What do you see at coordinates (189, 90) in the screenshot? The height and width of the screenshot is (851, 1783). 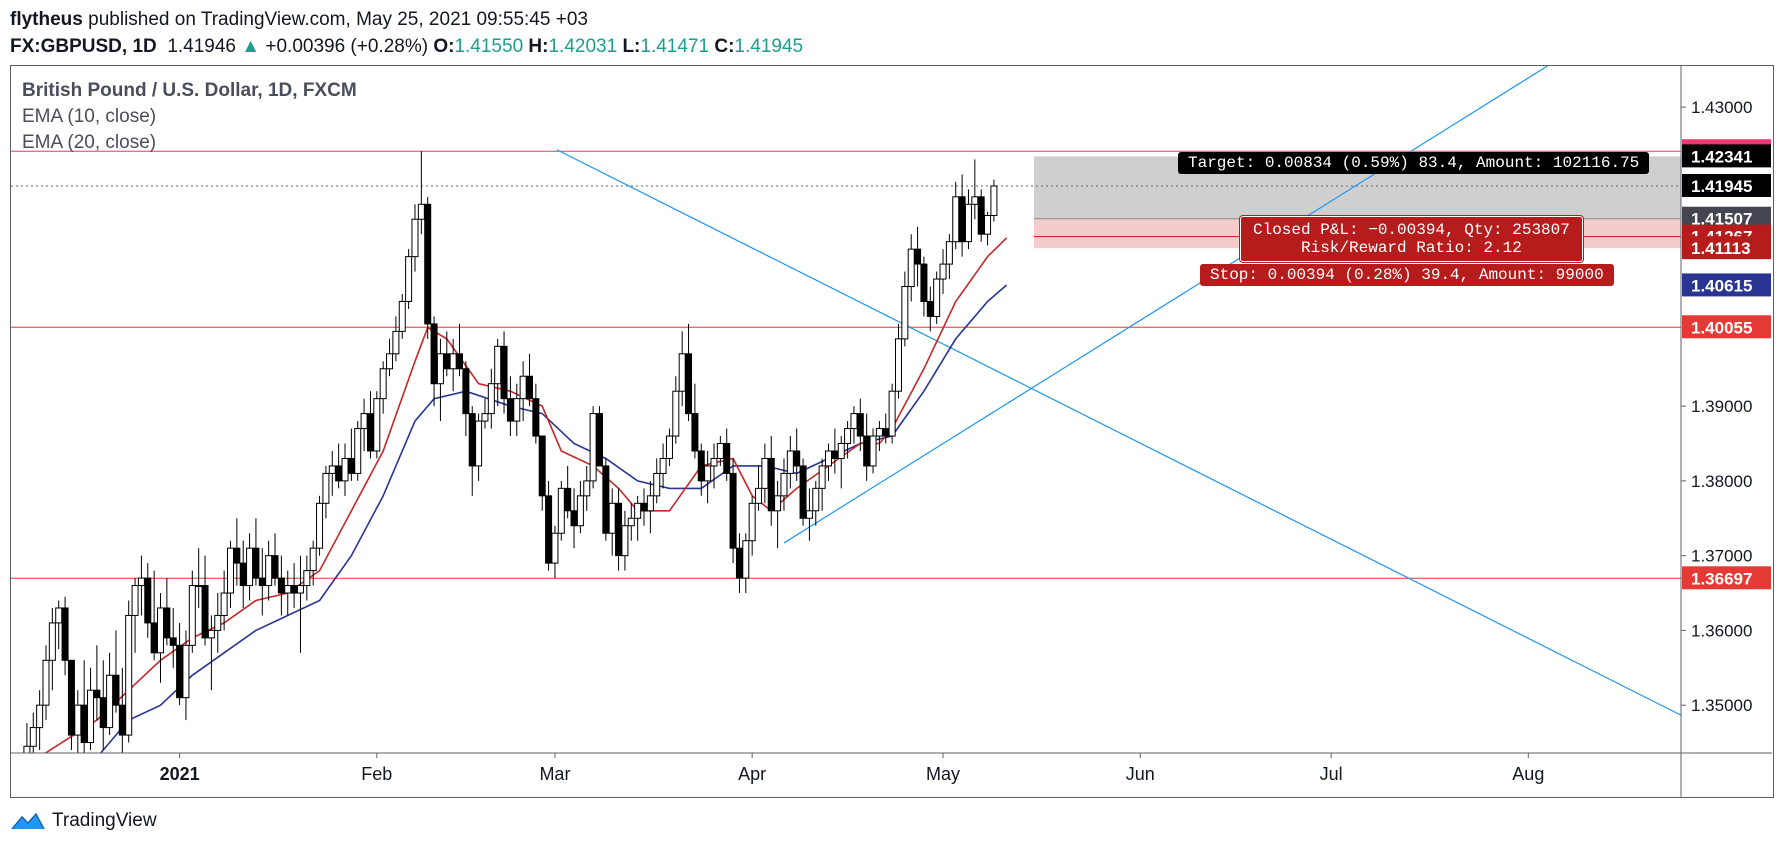 I see `legend-symbol: British Pound / U.S. Dollar, 1D, FXCM` at bounding box center [189, 90].